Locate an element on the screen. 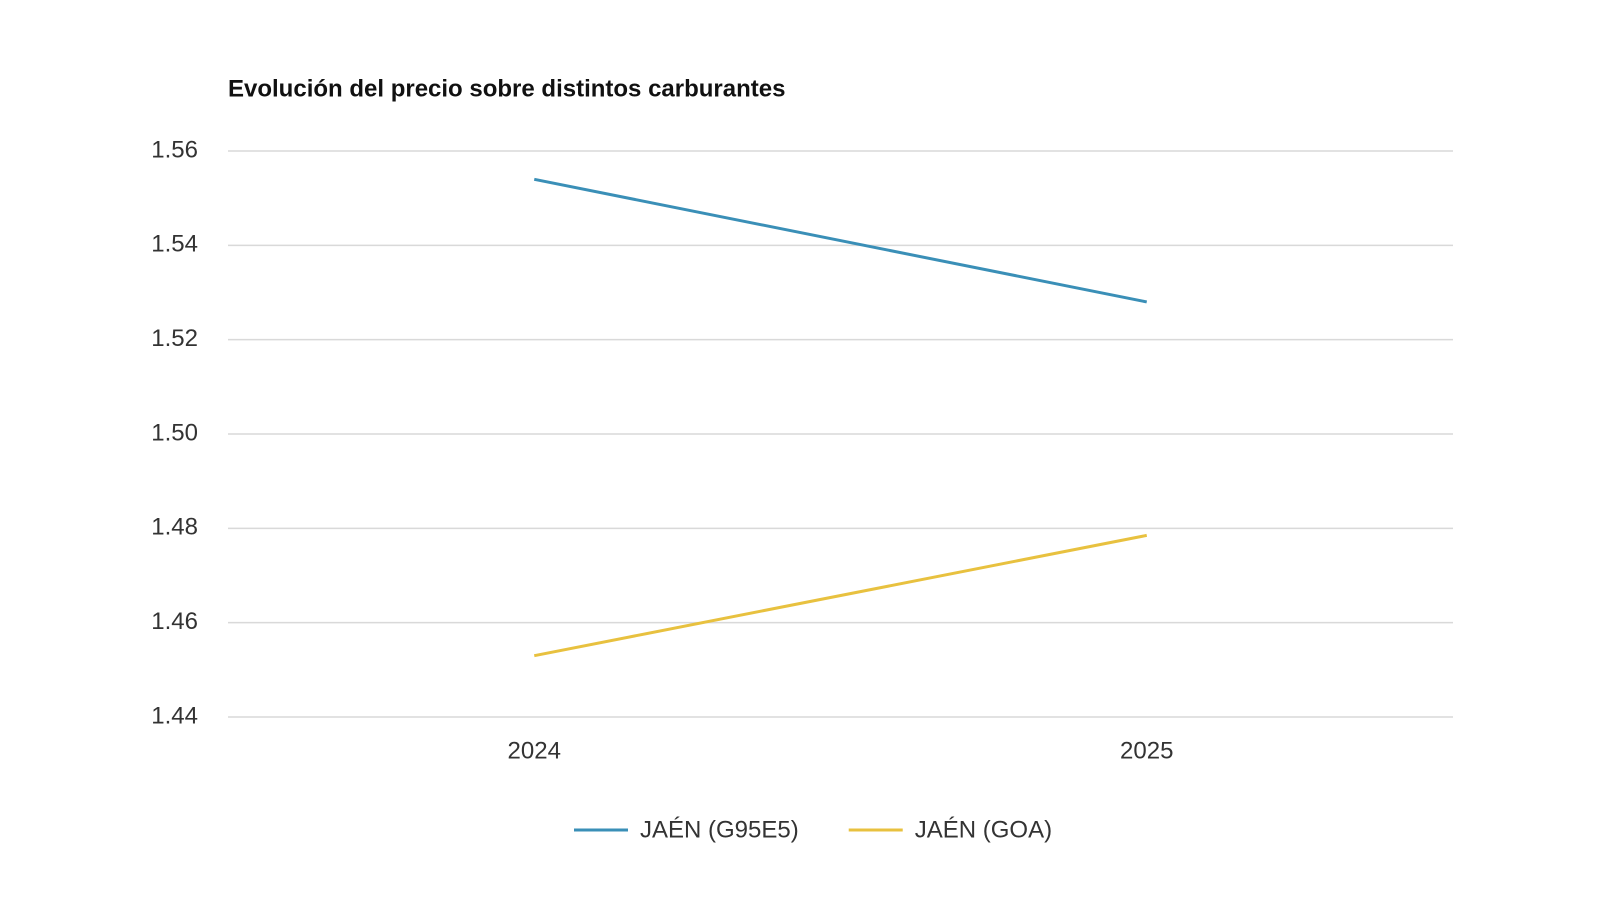 Image resolution: width=1600 pixels, height=900 pixels. x-tick-label: 2025 is located at coordinates (1146, 750).